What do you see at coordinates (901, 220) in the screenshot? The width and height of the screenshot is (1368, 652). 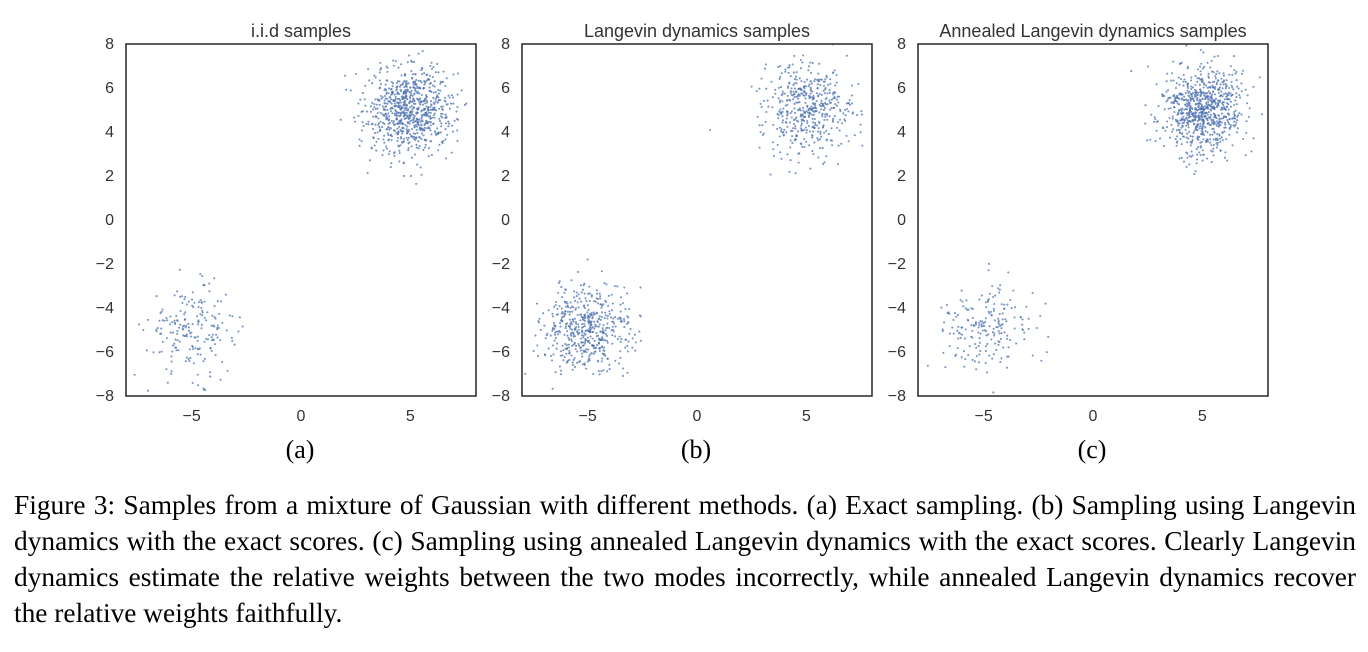 I see `y-tick-label: 0` at bounding box center [901, 220].